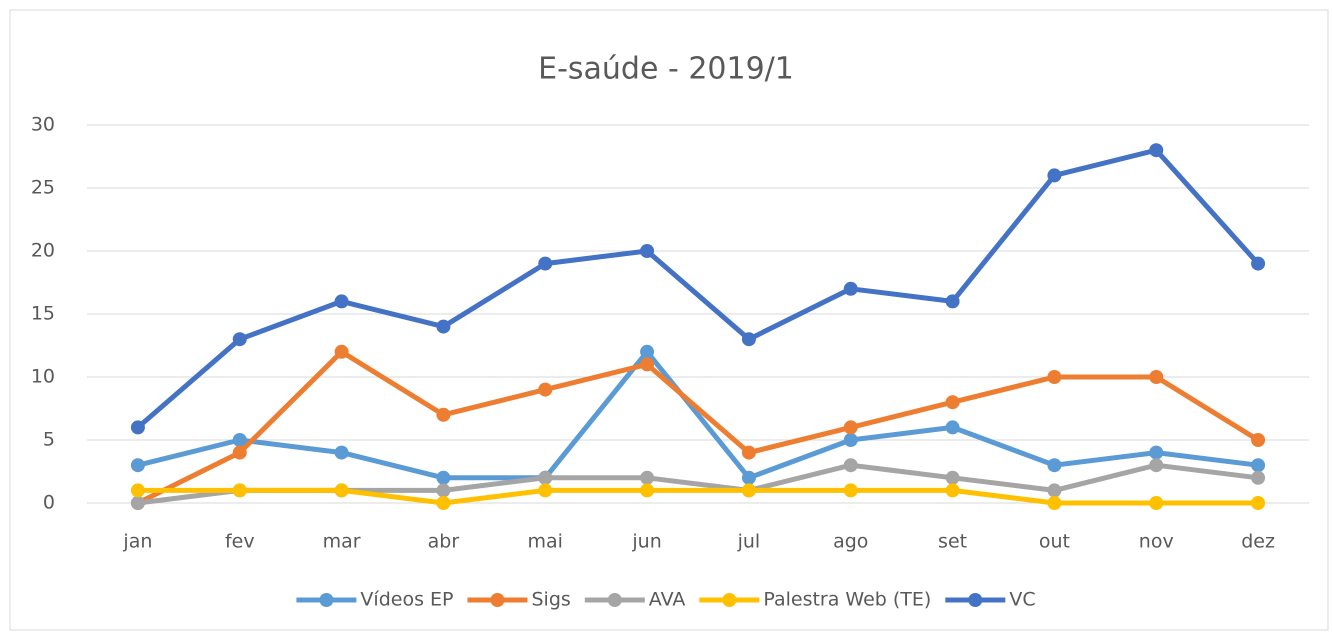 The image size is (1332, 635). I want to click on x-tick-label: jul, so click(749, 542).